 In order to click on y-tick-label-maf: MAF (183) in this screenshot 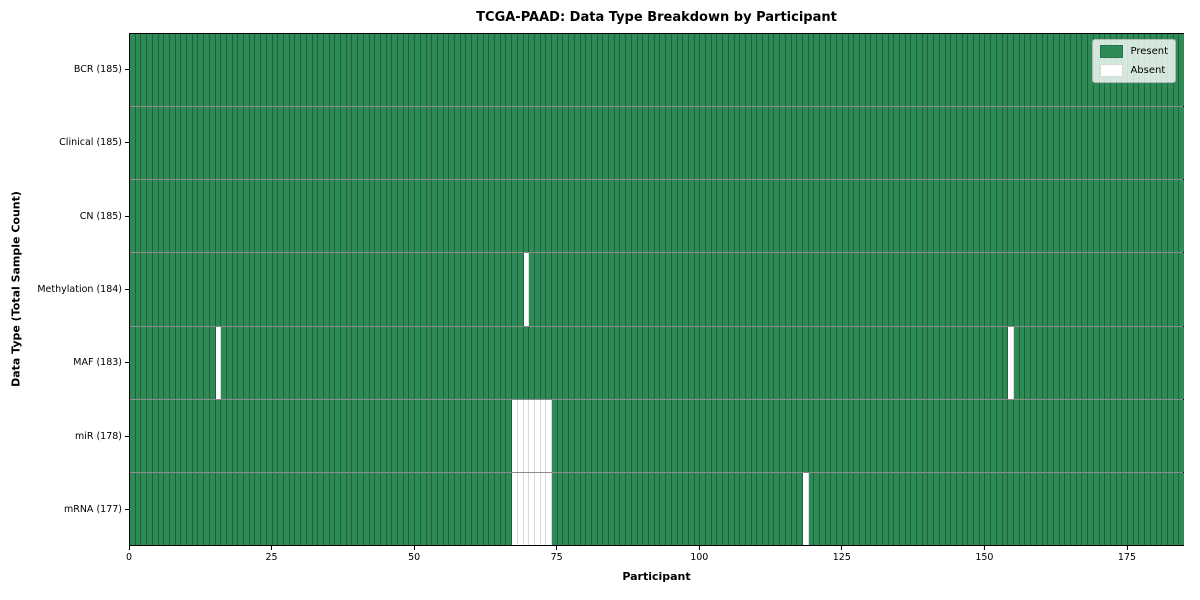, I will do `click(97, 363)`.